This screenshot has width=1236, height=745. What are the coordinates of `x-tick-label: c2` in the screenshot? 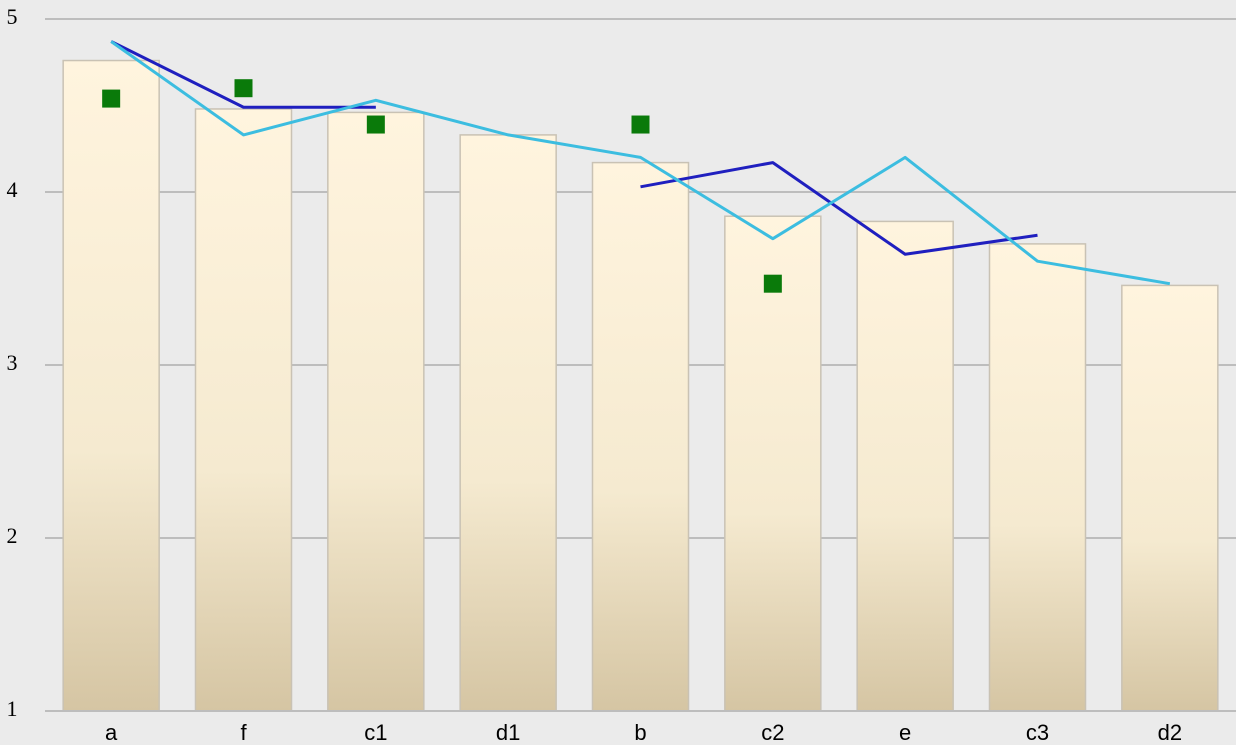 It's located at (772, 732).